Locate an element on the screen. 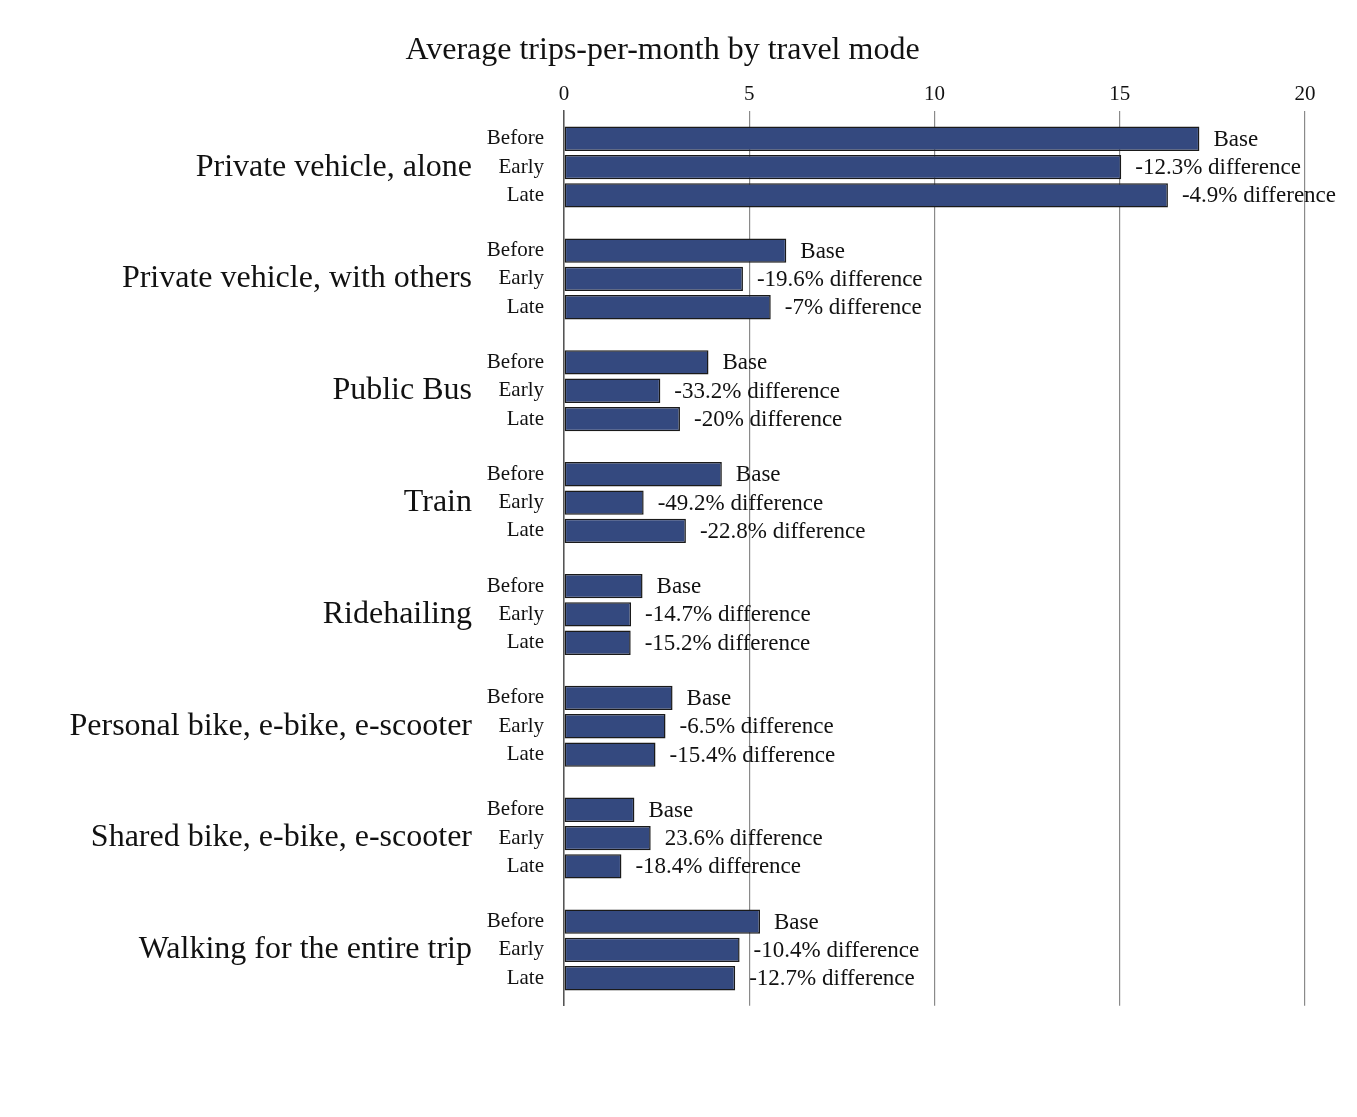 Image resolution: width=1357 pixels, height=1117 pixels. annotation: -20% difference is located at coordinates (768, 419).